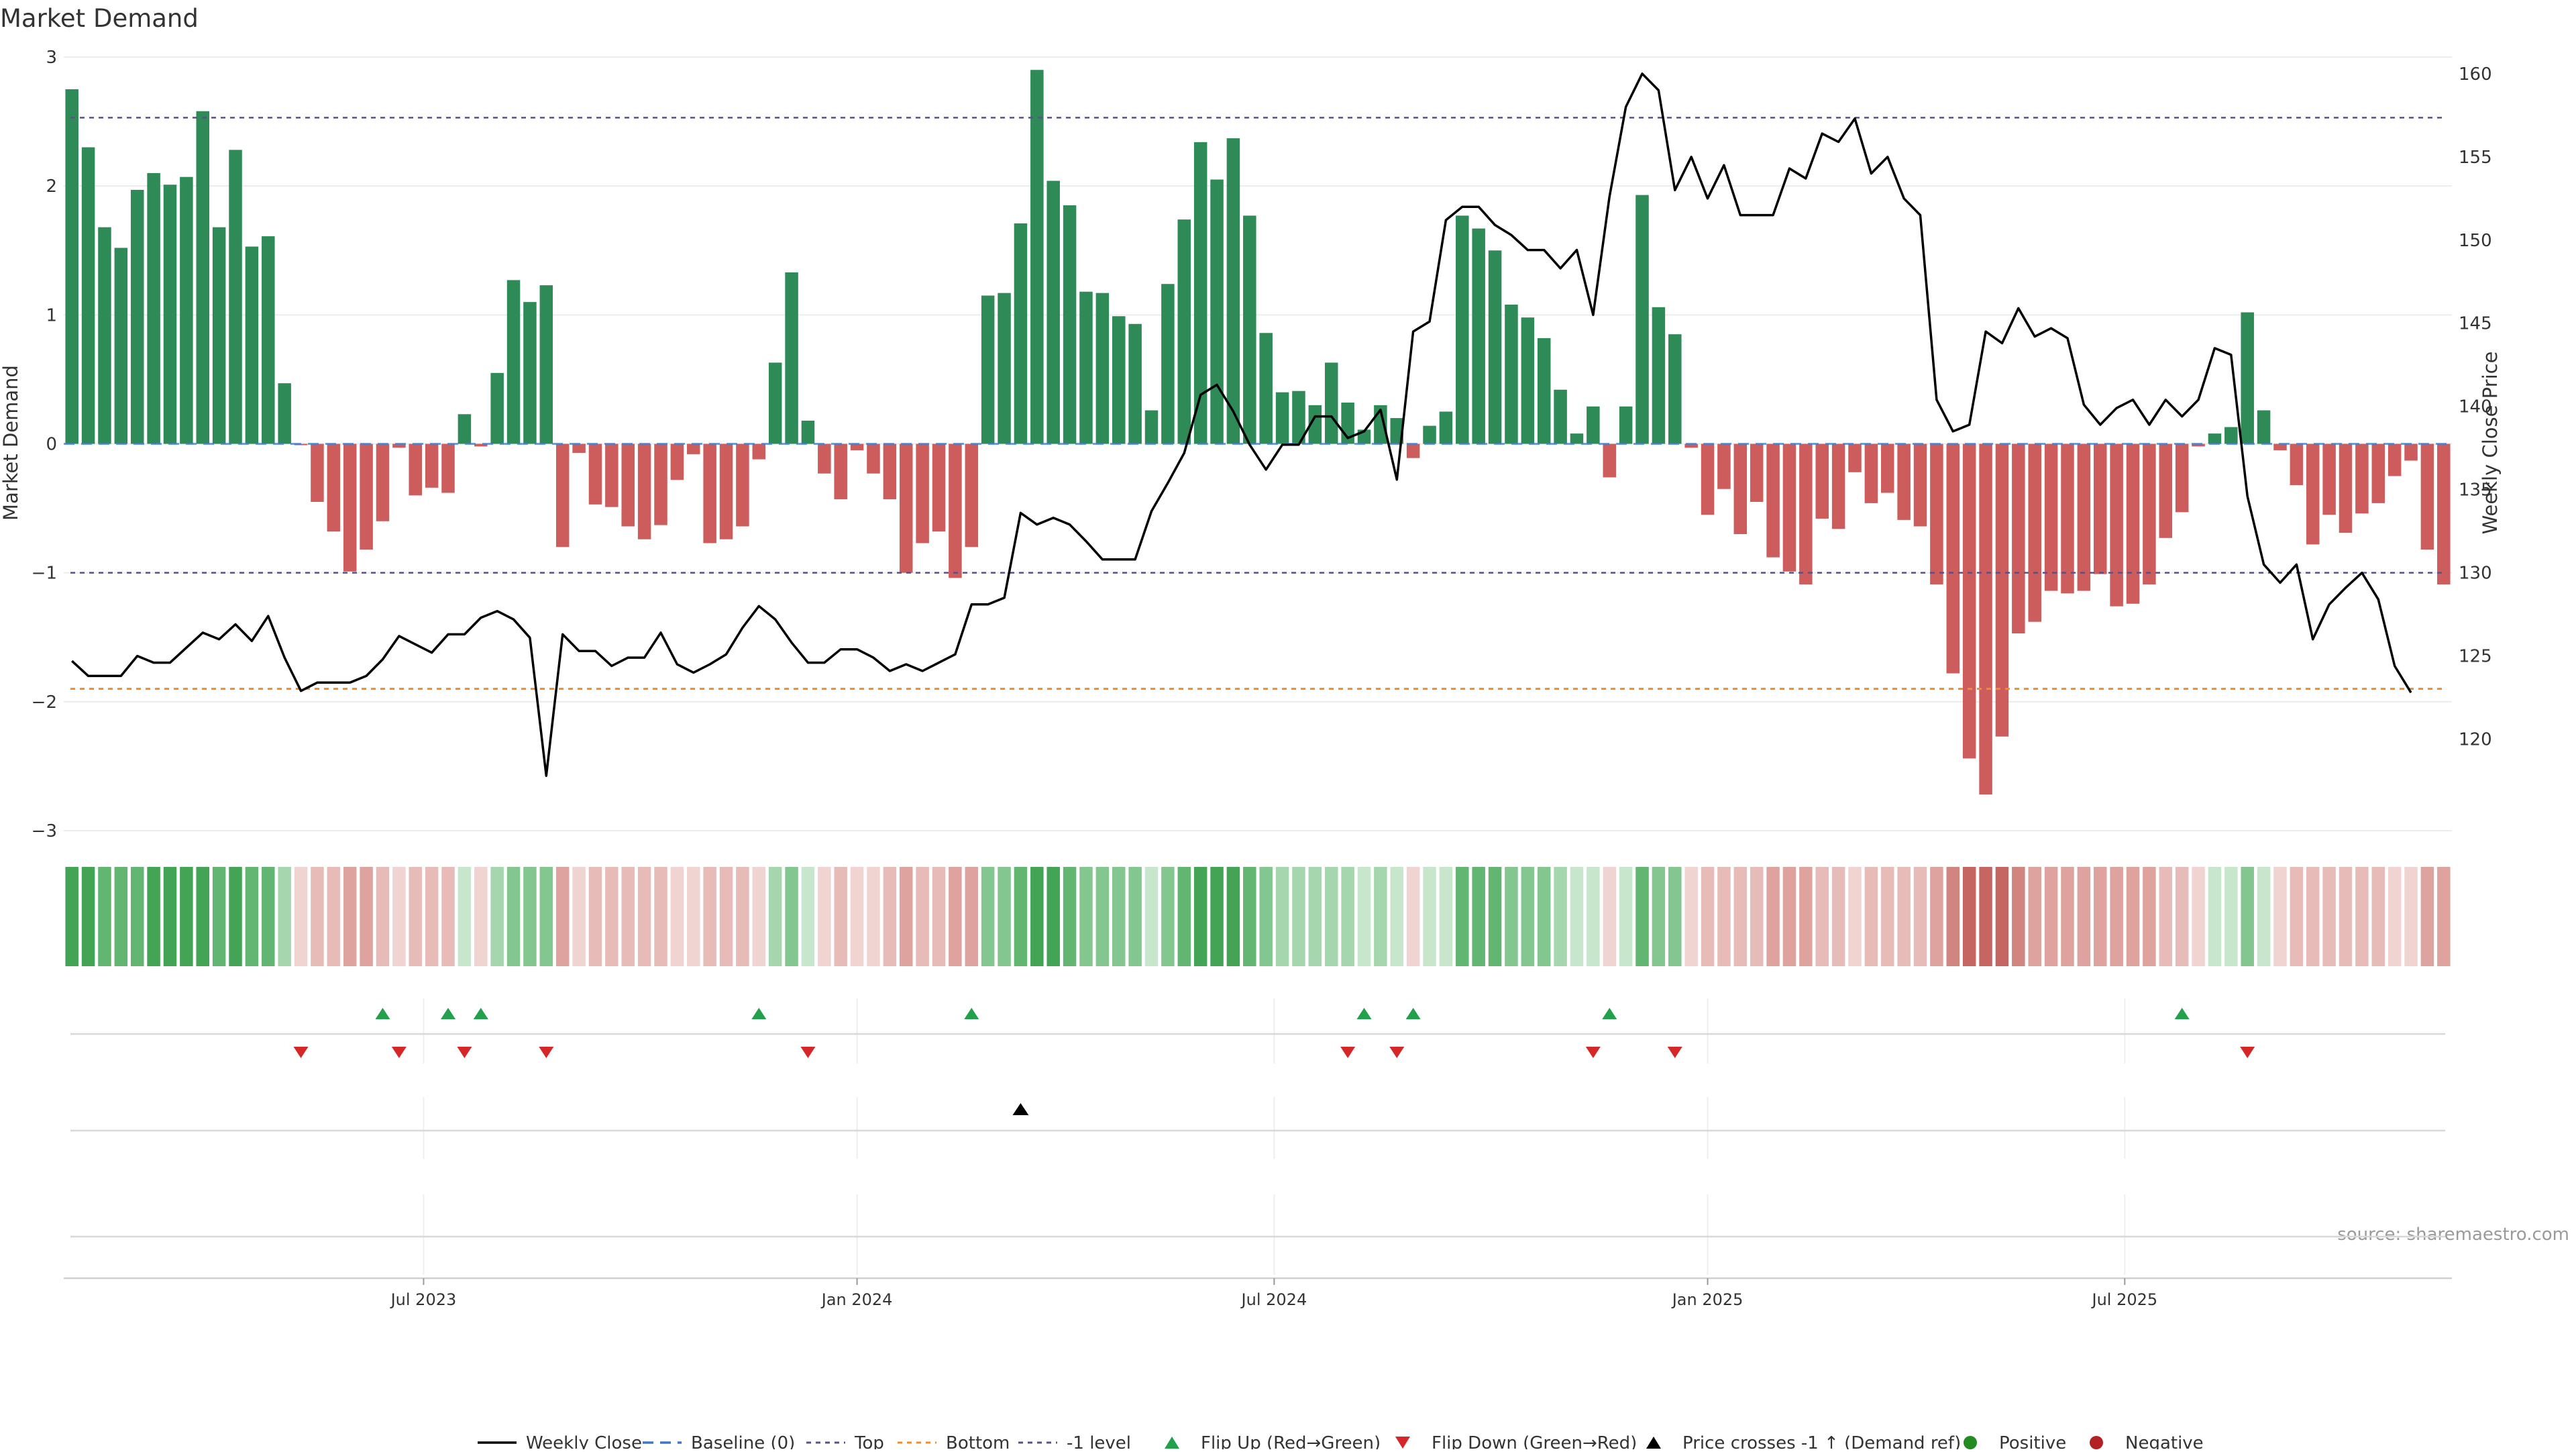 Image resolution: width=2576 pixels, height=1452 pixels. I want to click on legend-label: Top, so click(869, 1441).